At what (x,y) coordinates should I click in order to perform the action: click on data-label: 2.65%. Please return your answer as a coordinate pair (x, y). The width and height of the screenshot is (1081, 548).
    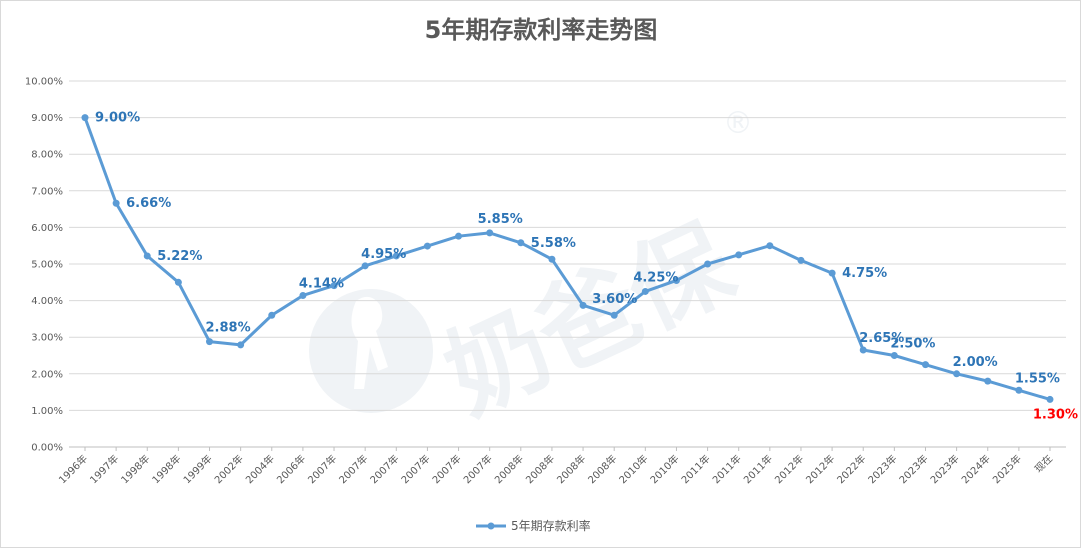
    Looking at the image, I should click on (881, 338).